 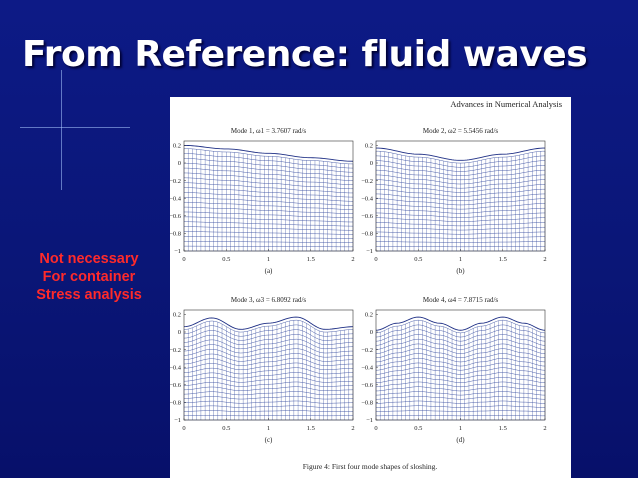 What do you see at coordinates (89, 295) in the screenshot?
I see `side-note-line: Stress analysis` at bounding box center [89, 295].